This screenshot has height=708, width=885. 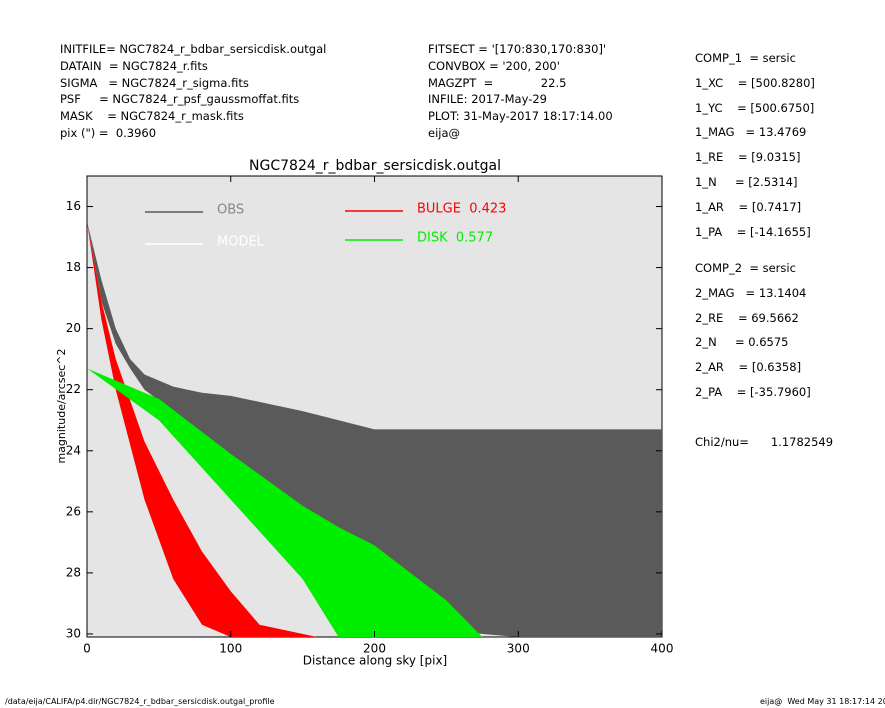 What do you see at coordinates (755, 82) in the screenshot?
I see `header-line: 1_XC = [500.8280]` at bounding box center [755, 82].